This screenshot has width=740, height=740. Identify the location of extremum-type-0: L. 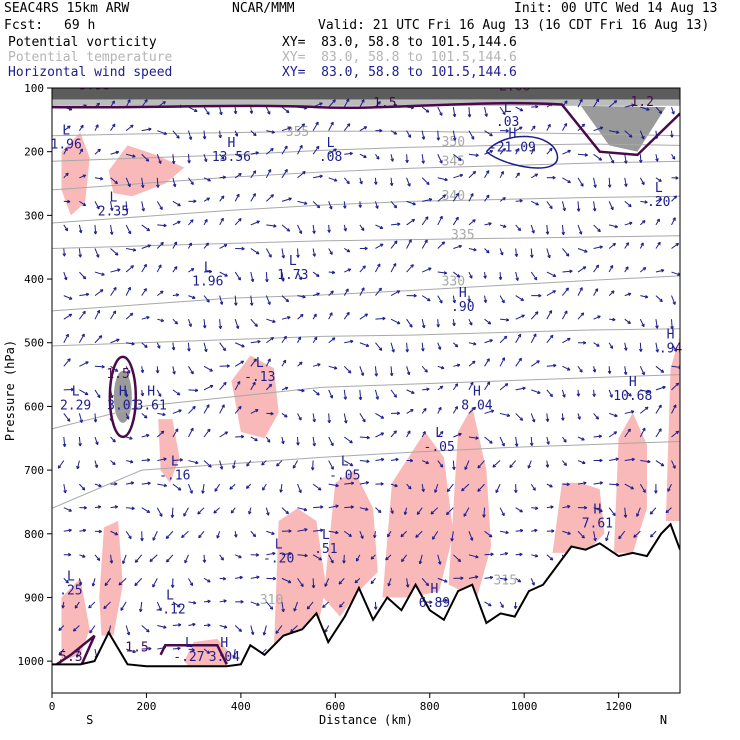
(66, 131).